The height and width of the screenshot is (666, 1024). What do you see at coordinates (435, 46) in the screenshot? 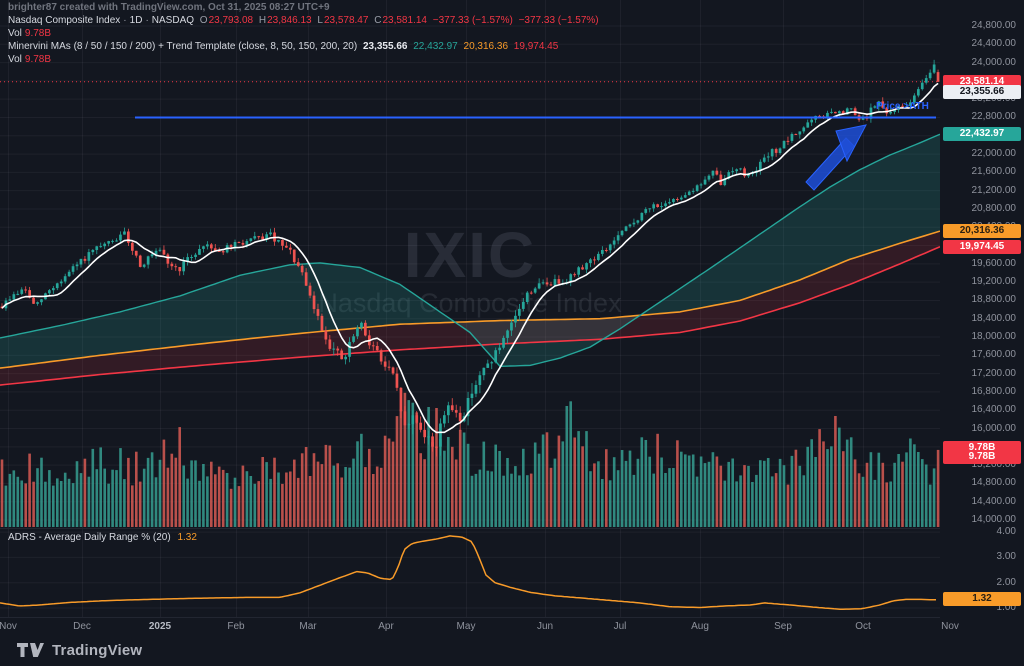
I see `ma50-value: 22,432.97` at bounding box center [435, 46].